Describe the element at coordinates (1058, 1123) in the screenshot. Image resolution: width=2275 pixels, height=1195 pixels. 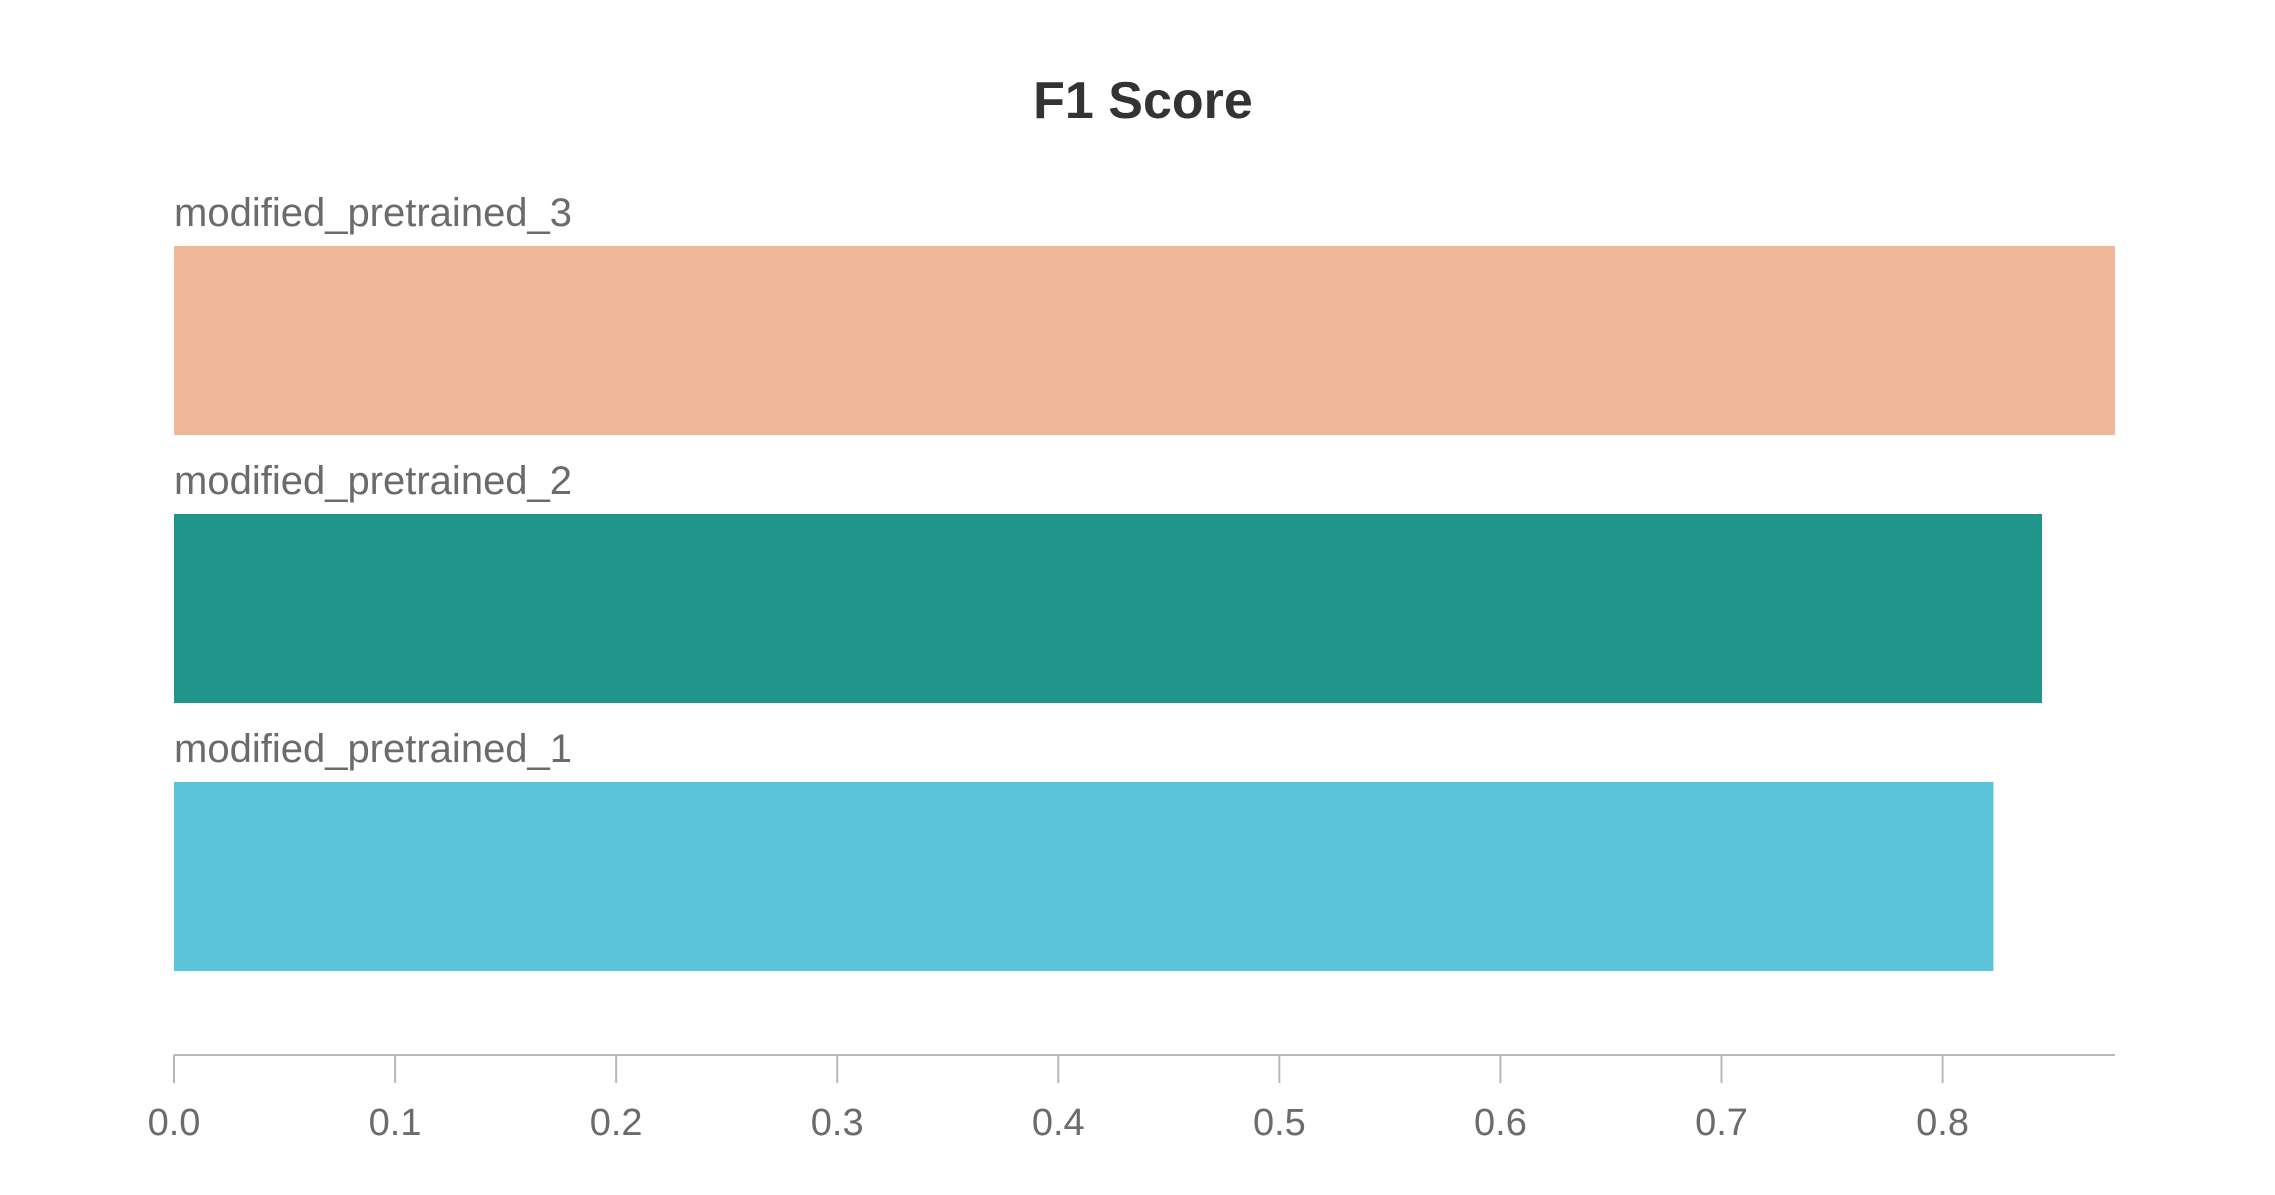
I see `x-tick-label: 0.4` at that location.